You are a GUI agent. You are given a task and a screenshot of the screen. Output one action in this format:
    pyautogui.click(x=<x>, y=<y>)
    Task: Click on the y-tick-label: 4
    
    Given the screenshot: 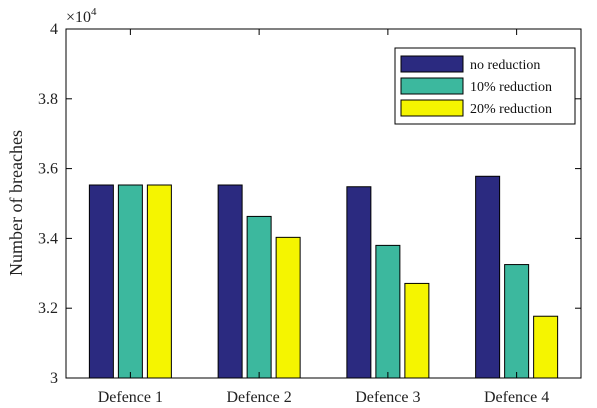 What is the action you would take?
    pyautogui.click(x=54, y=29)
    